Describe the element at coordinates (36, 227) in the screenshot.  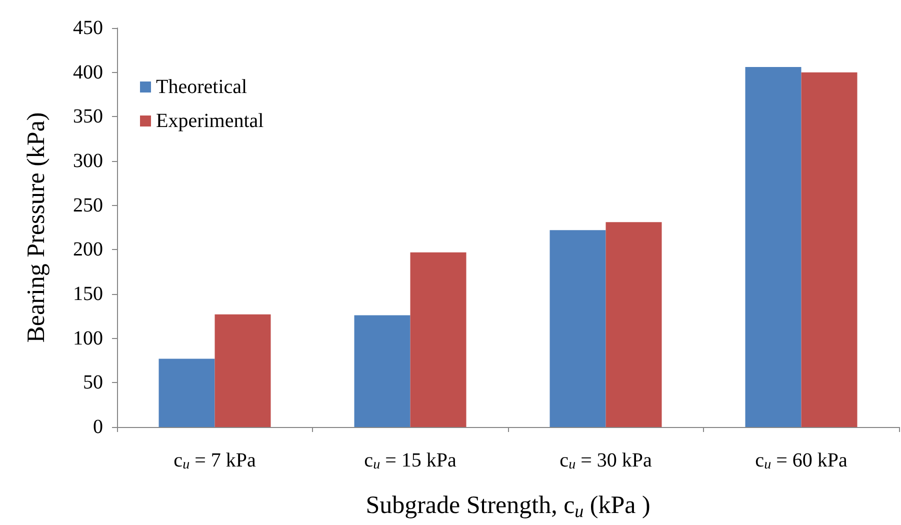
I see `y-axis-title: Bearing Pressure (kPa)` at that location.